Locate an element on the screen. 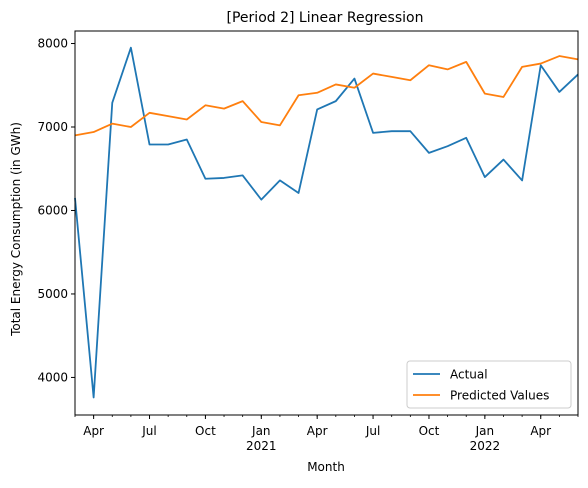 The width and height of the screenshot is (588, 488). y-tick-label: 4000 is located at coordinates (52, 377).